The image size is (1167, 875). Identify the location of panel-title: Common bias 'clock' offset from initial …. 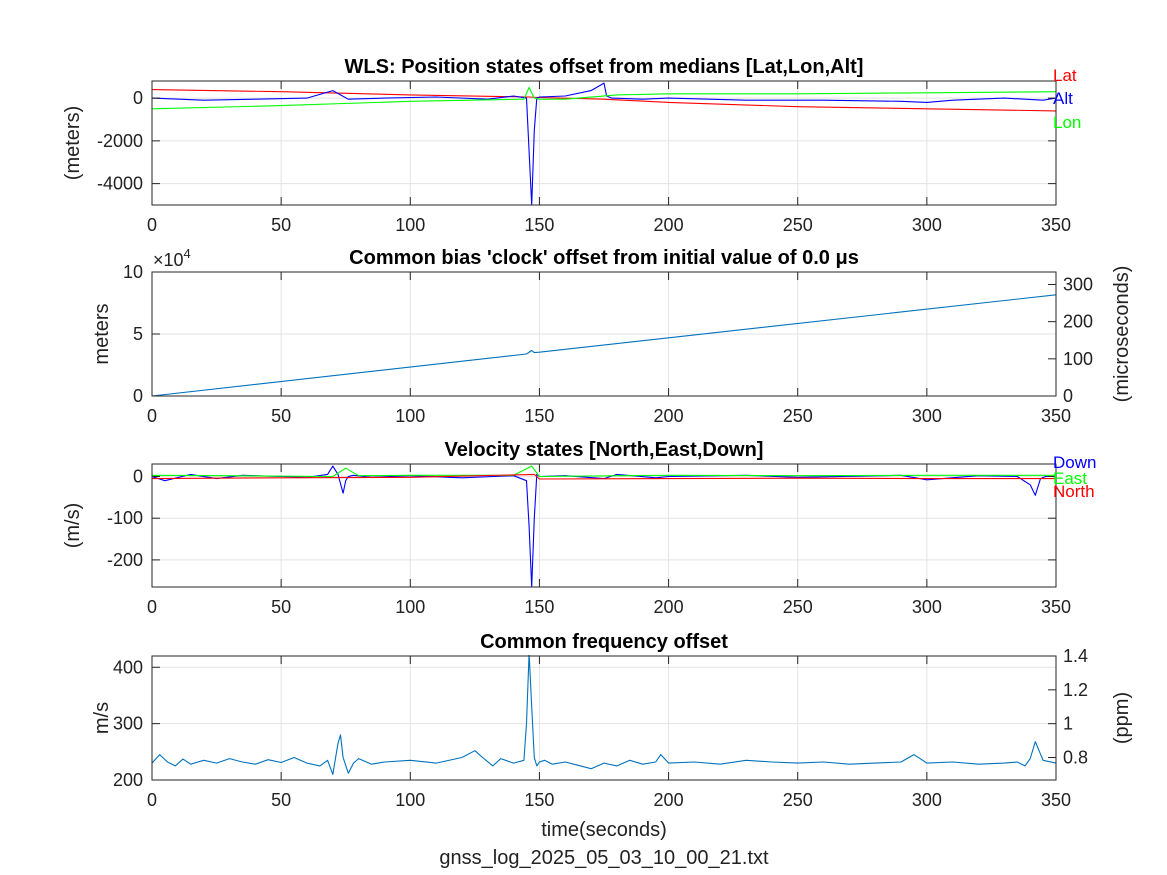
(604, 258).